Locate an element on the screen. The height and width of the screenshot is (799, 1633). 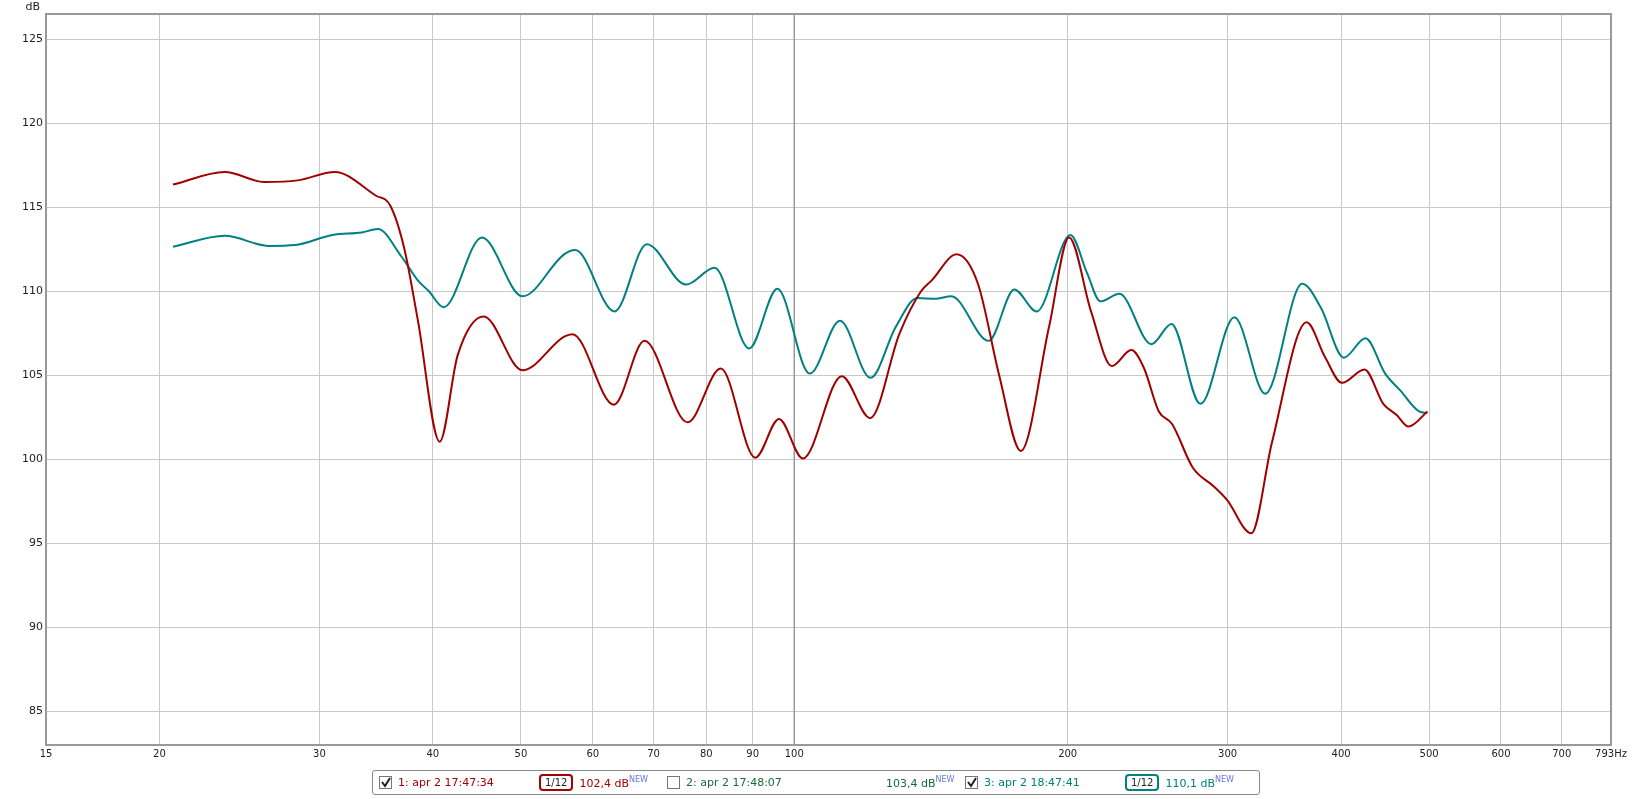
x-tick-label: 793Hz is located at coordinates (1611, 753).